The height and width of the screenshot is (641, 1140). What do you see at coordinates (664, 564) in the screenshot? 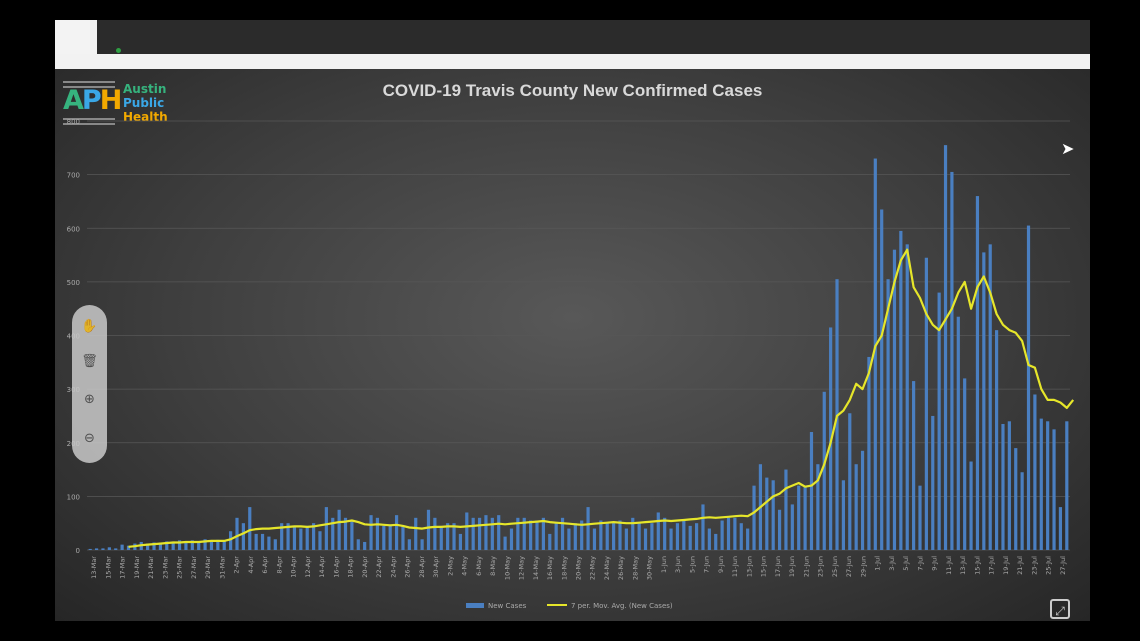
I see `x-tick-label: 1-Jun` at bounding box center [664, 564].